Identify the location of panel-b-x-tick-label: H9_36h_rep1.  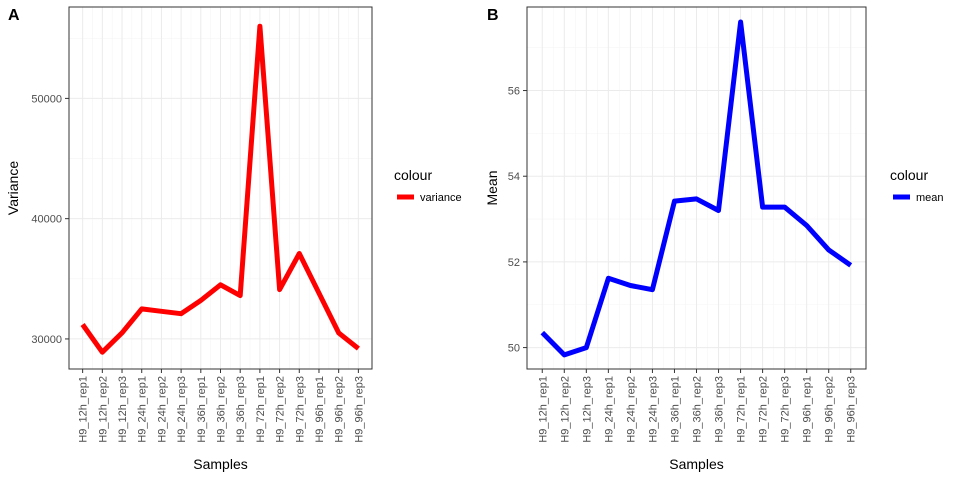
(675, 409).